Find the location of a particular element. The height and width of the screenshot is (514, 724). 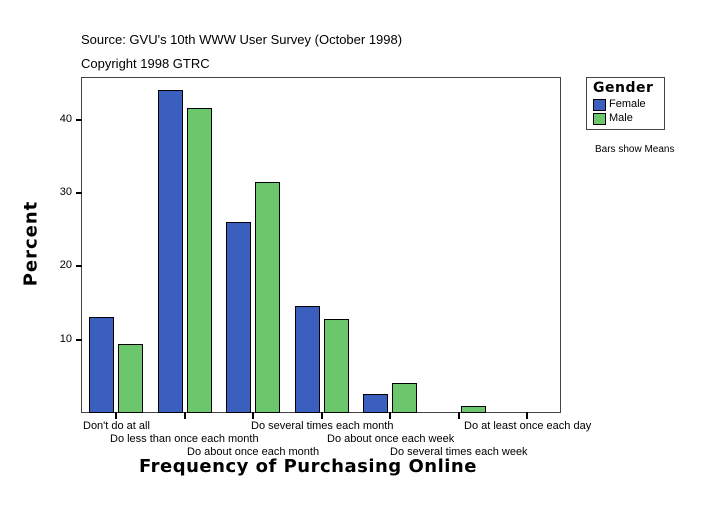

bars-note: Bars show Means is located at coordinates (635, 149).